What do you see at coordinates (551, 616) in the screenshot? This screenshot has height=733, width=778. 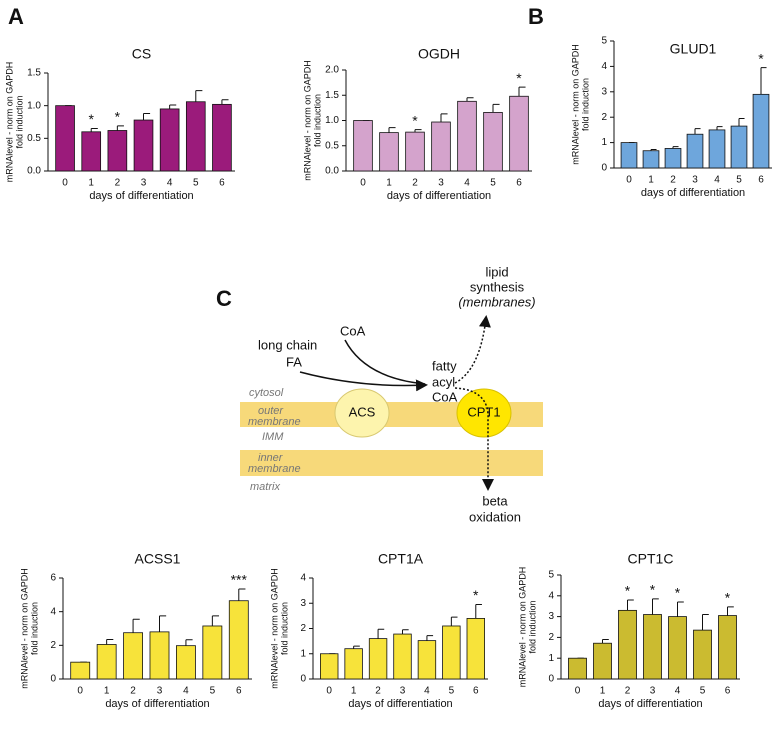 I see `y-tick-label: 3` at bounding box center [551, 616].